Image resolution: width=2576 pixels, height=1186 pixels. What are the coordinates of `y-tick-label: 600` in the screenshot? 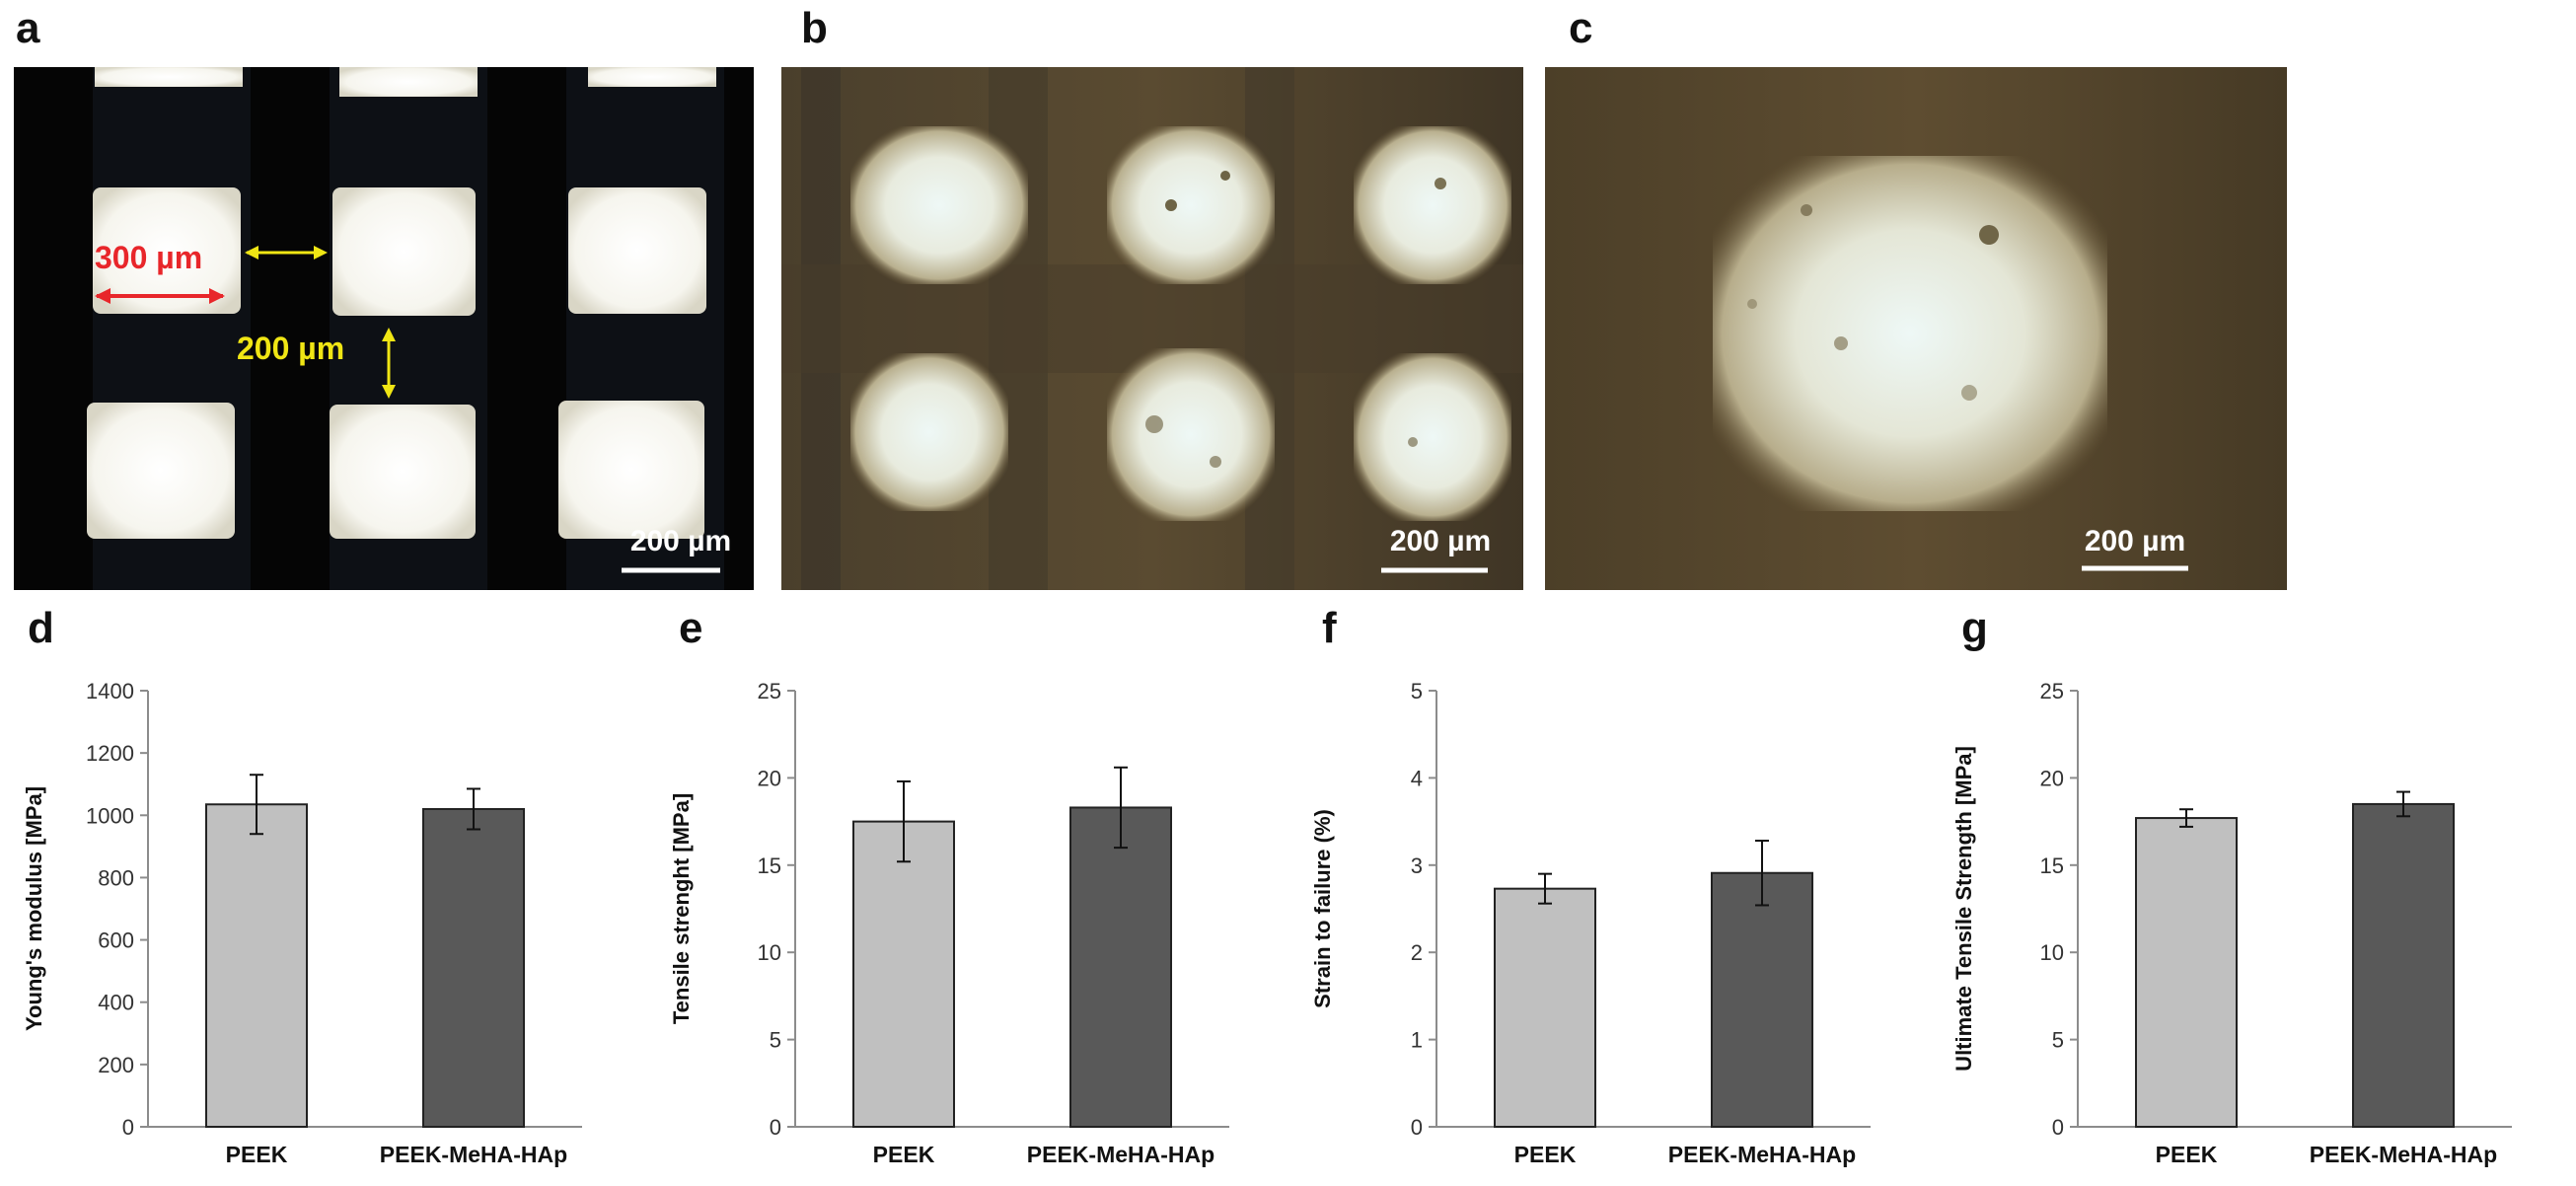 It's located at (116, 940).